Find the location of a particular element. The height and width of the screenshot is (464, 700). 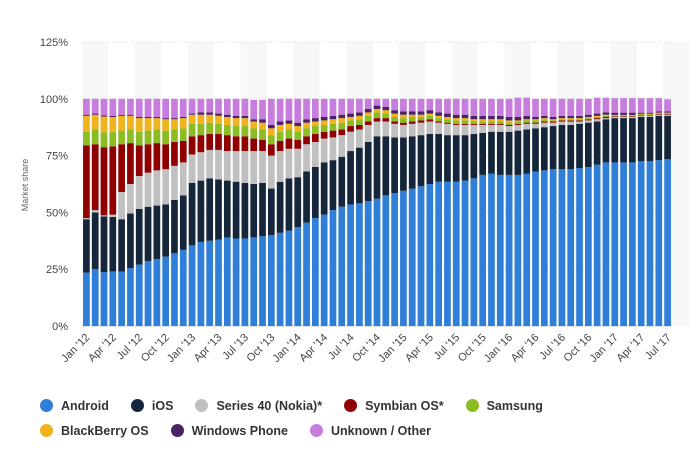

legend-swatch is located at coordinates (351, 405).